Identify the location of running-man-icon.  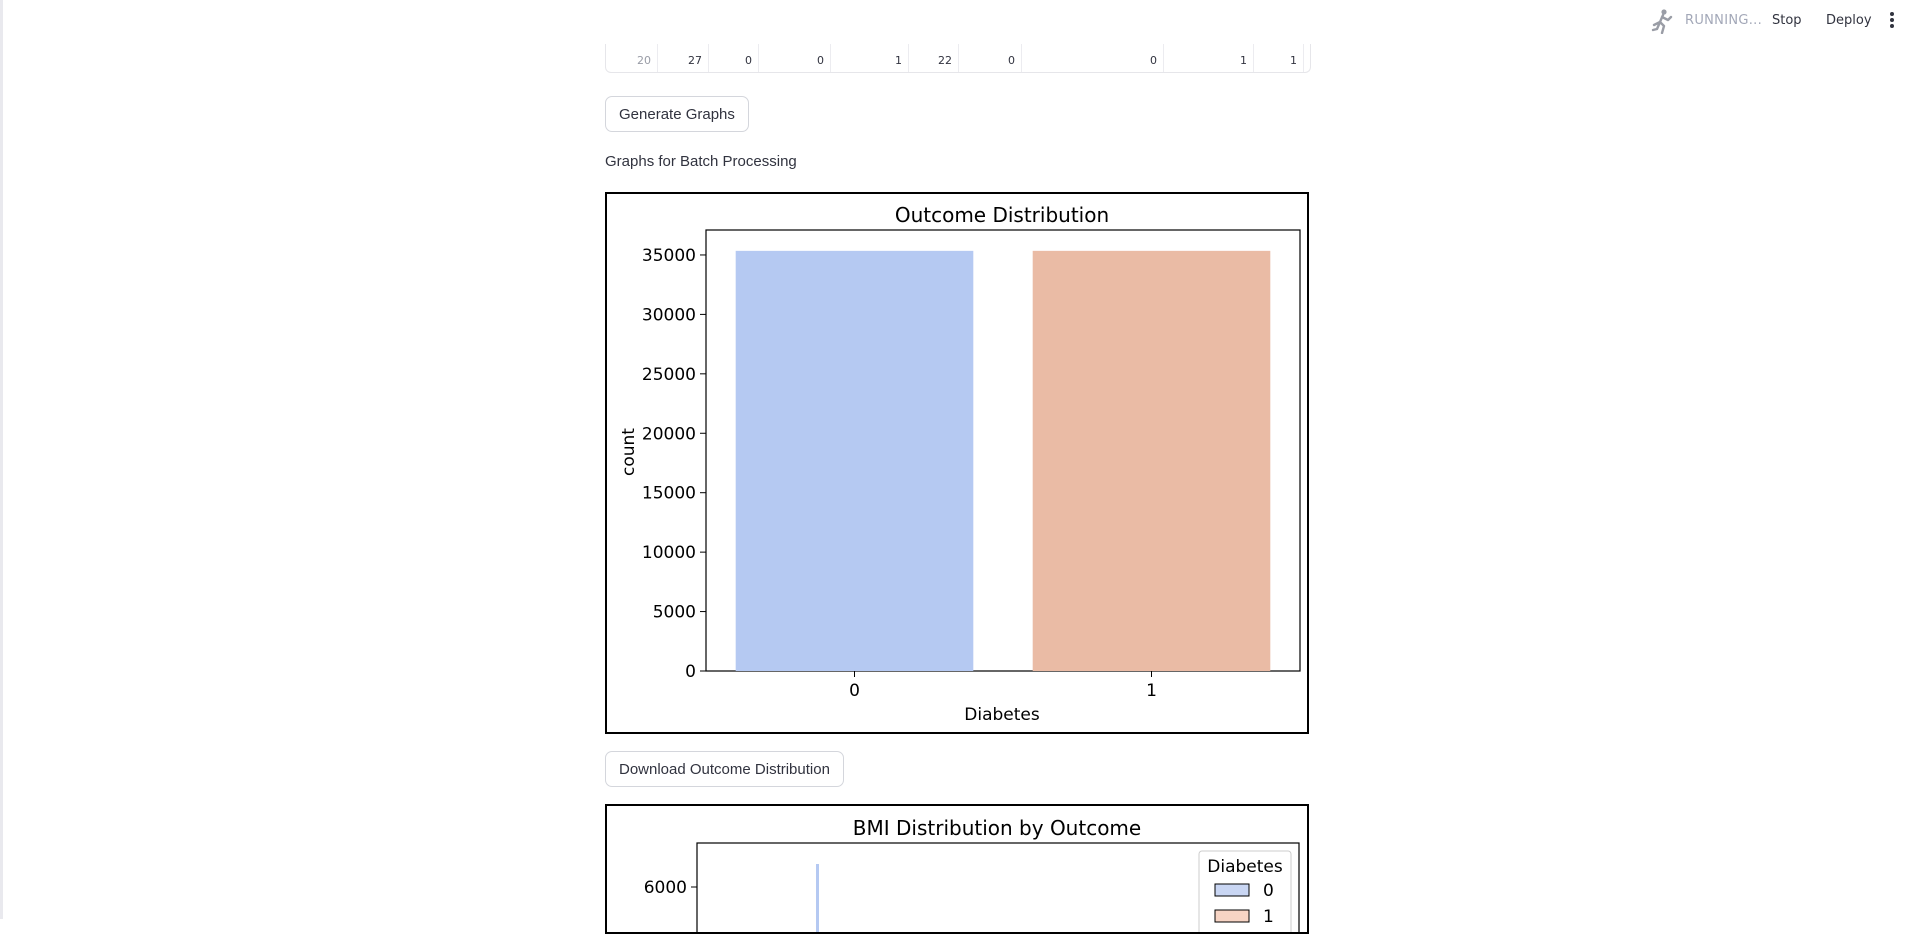
(1662, 21).